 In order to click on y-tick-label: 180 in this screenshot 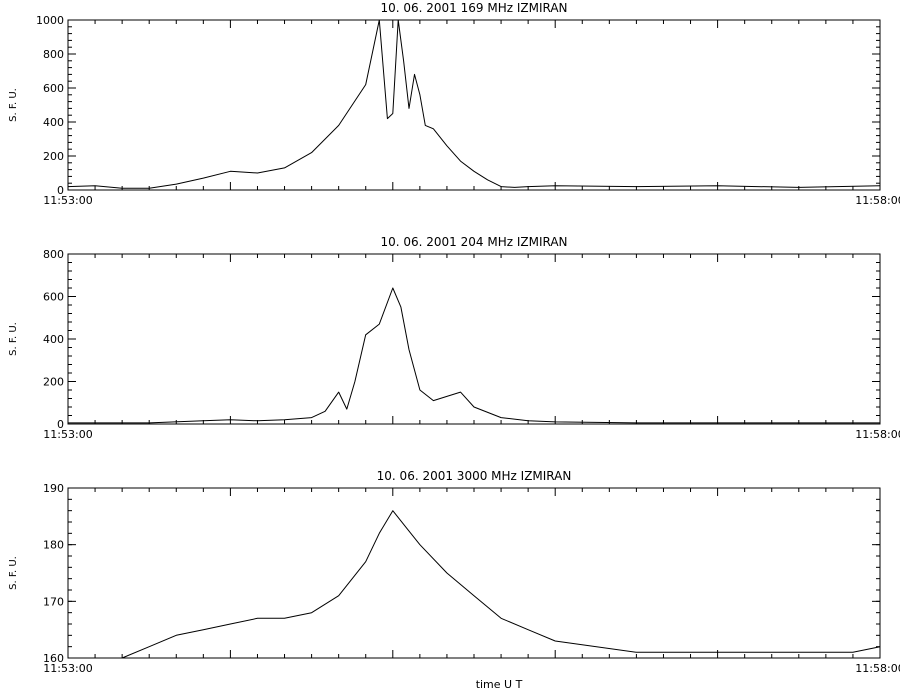, I will do `click(53, 545)`.